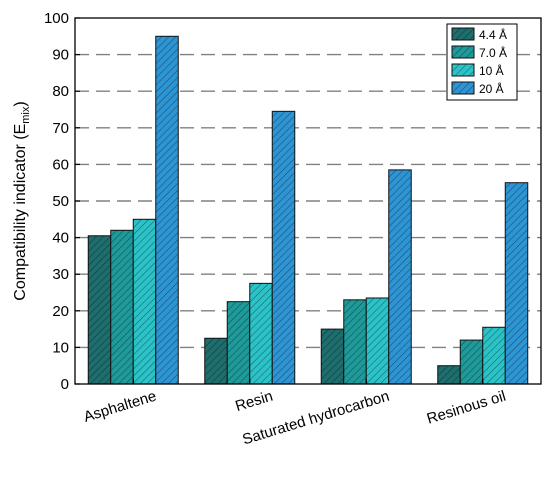  I want to click on legend: 4.4 Å 7.0 Å 10 Å 20 Å, so click(482, 62).